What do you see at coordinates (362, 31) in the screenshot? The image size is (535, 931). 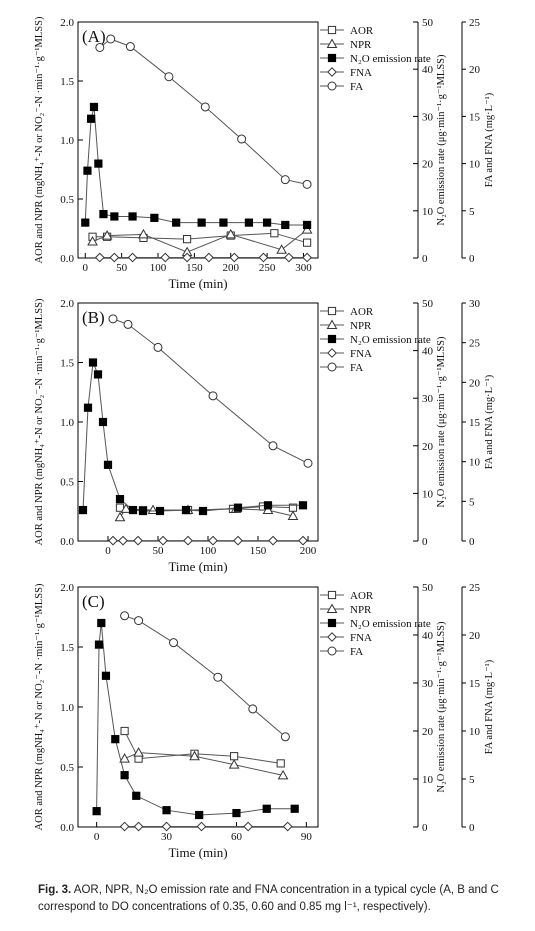 I see `legend-entry: AOR` at bounding box center [362, 31].